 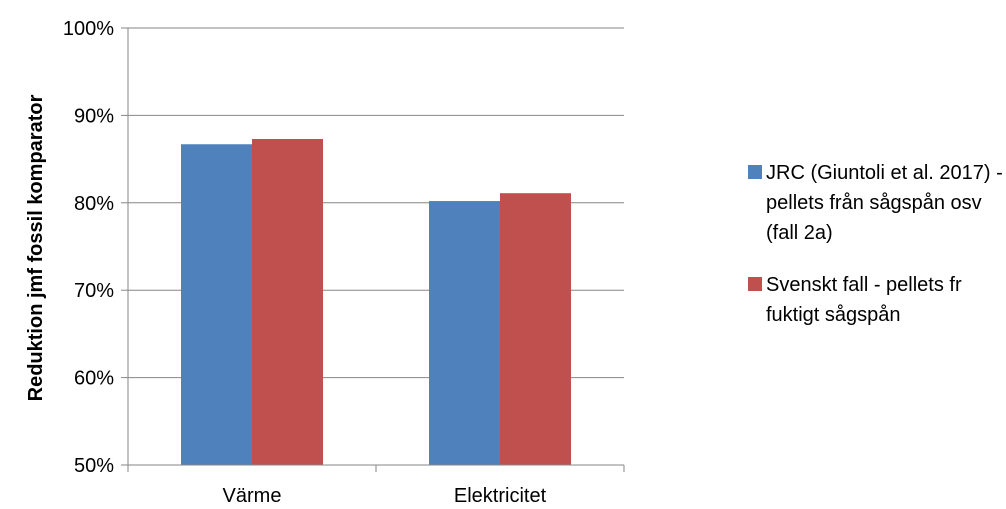 I want to click on x-tick-labels: Värme Elektricitet, so click(x=385, y=496).